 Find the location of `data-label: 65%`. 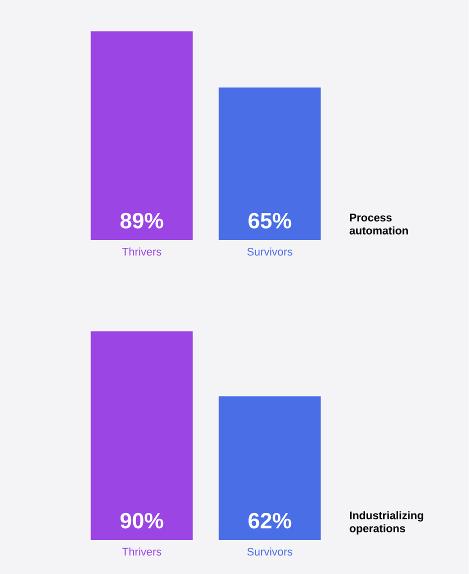

data-label: 65% is located at coordinates (270, 220).